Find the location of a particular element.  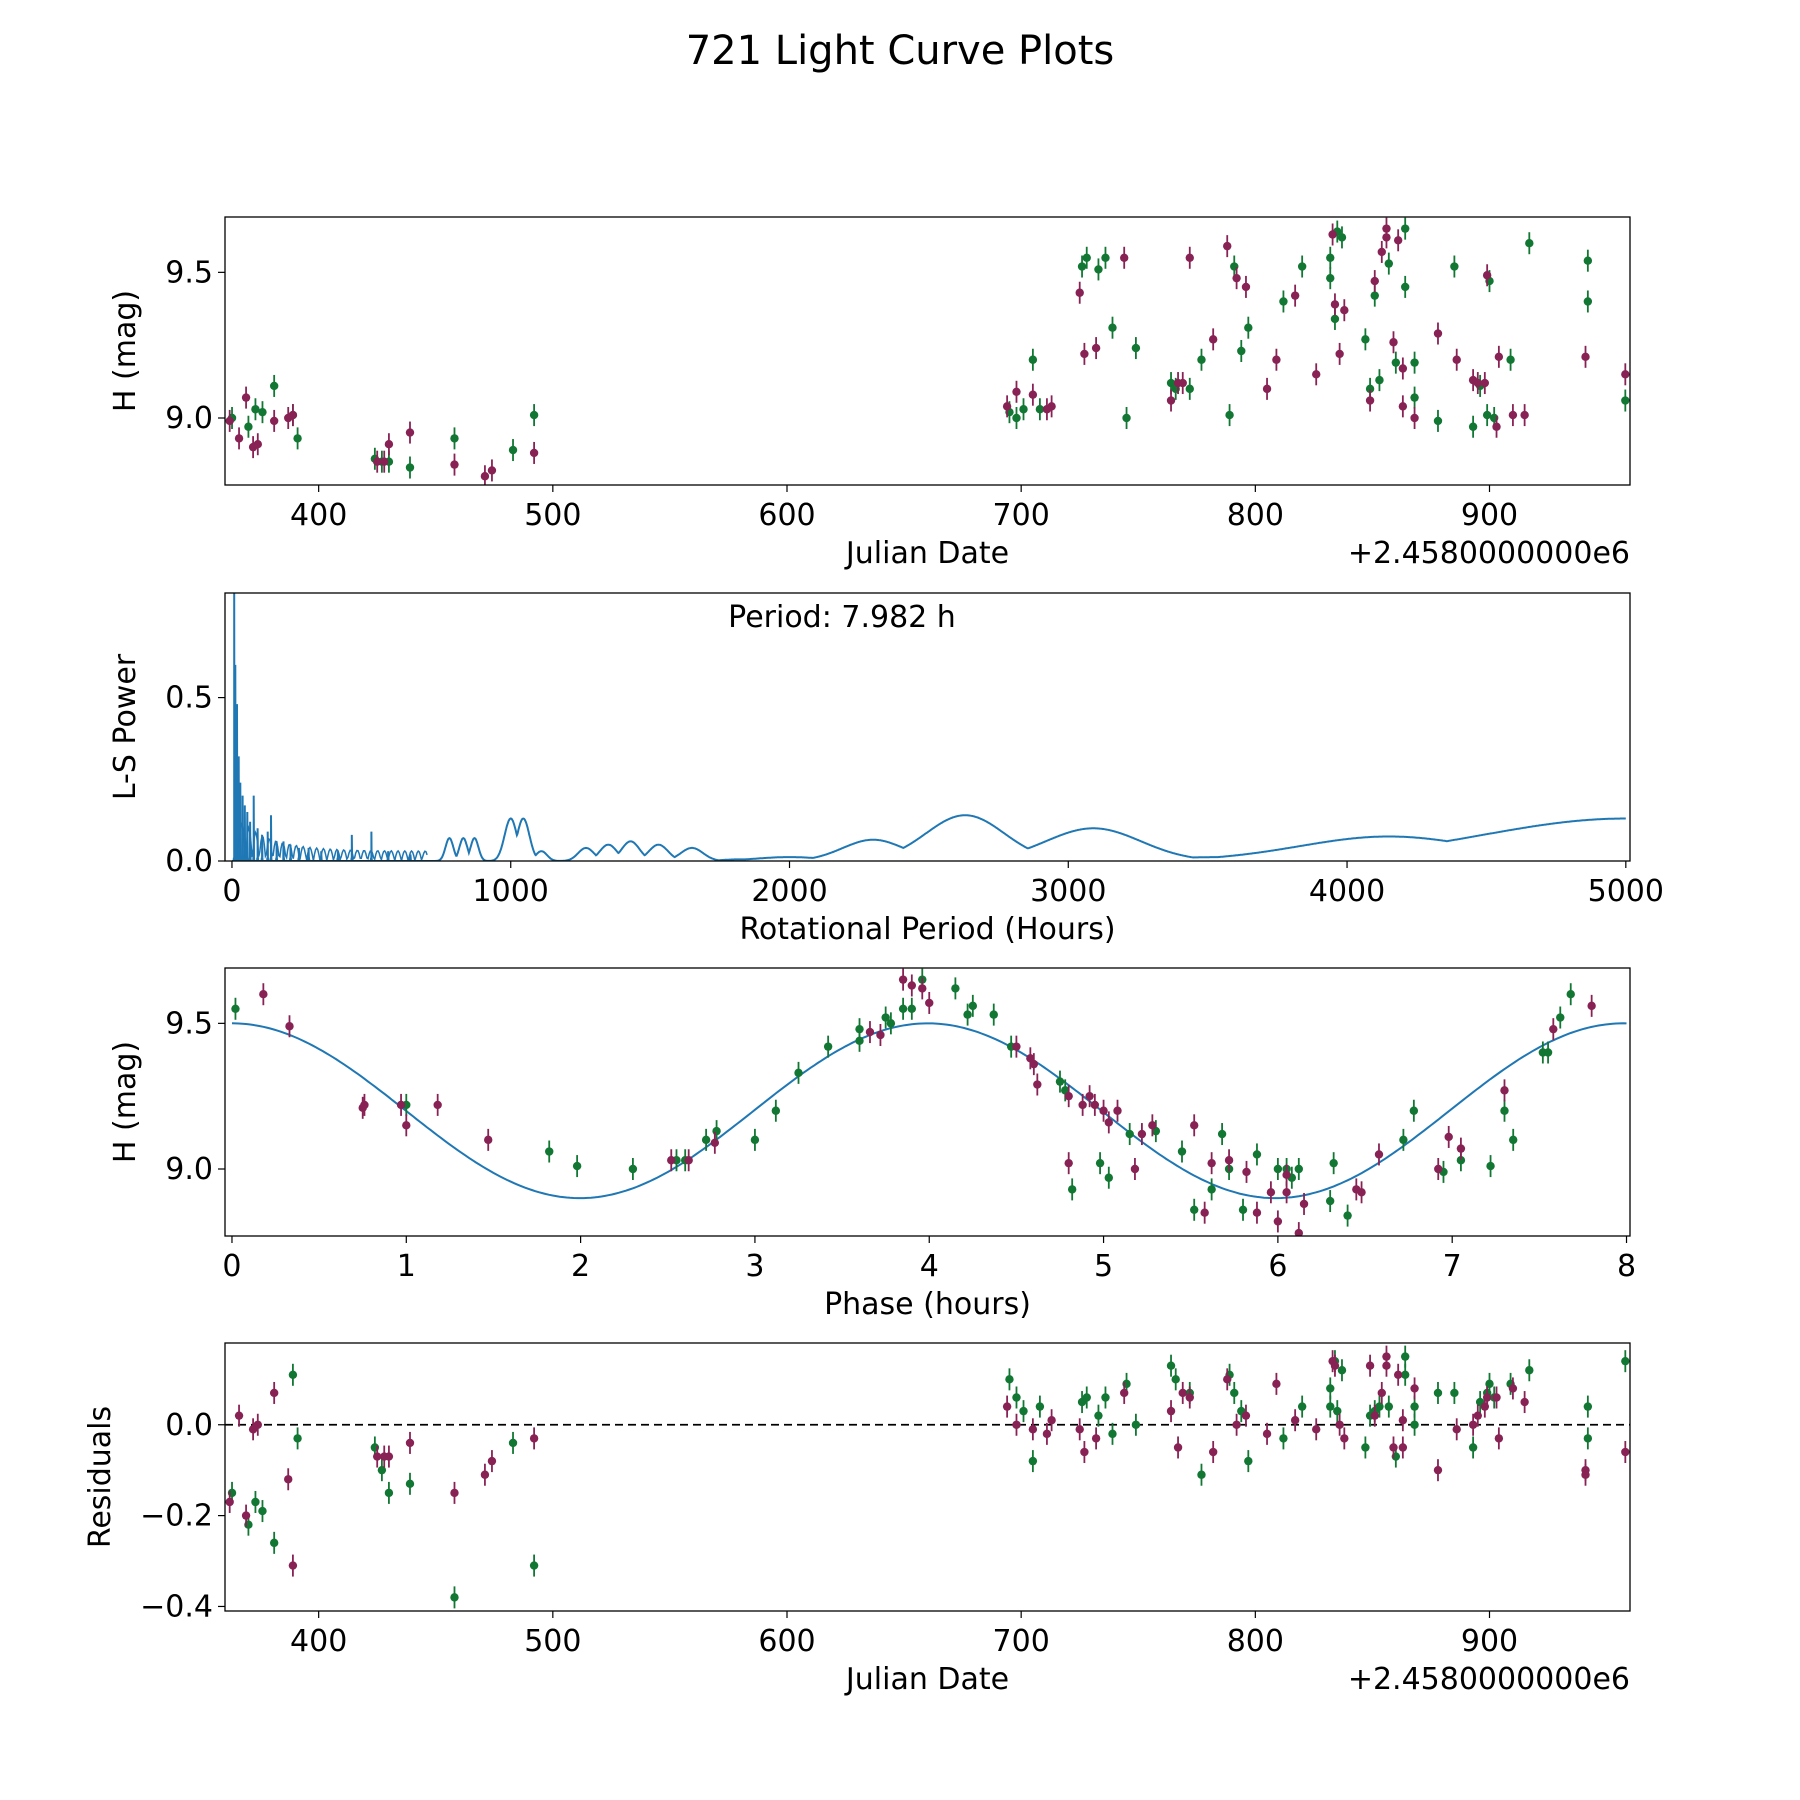

y-axis-label: L-S Power is located at coordinates (125, 726).